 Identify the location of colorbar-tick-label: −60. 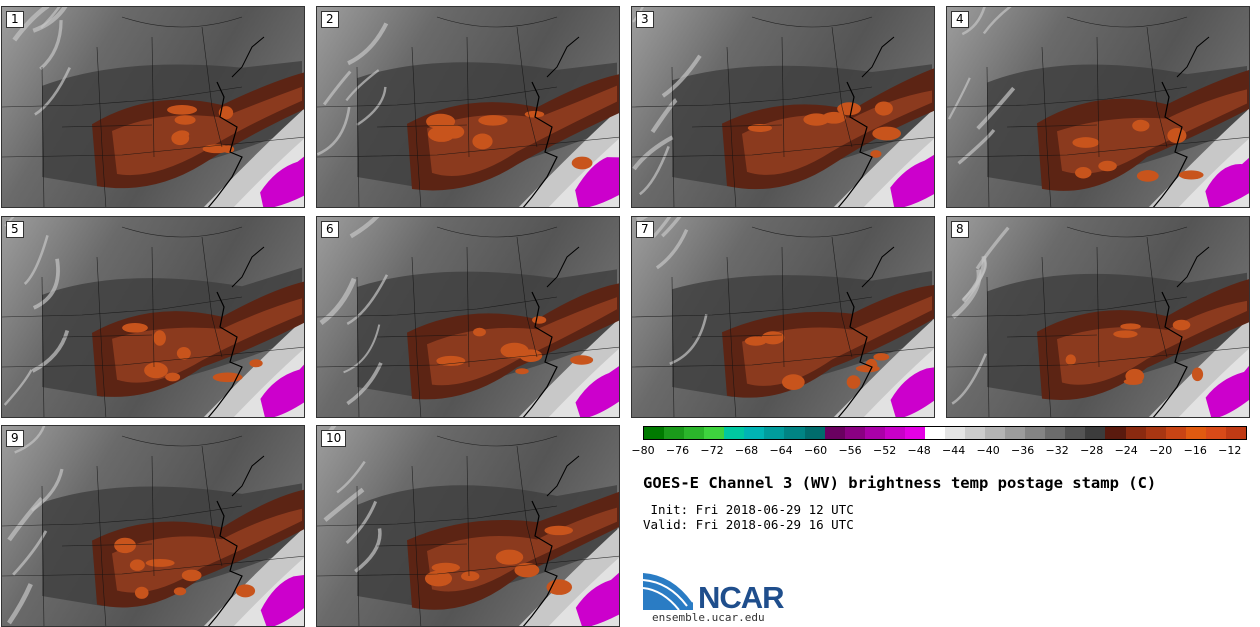
(815, 450).